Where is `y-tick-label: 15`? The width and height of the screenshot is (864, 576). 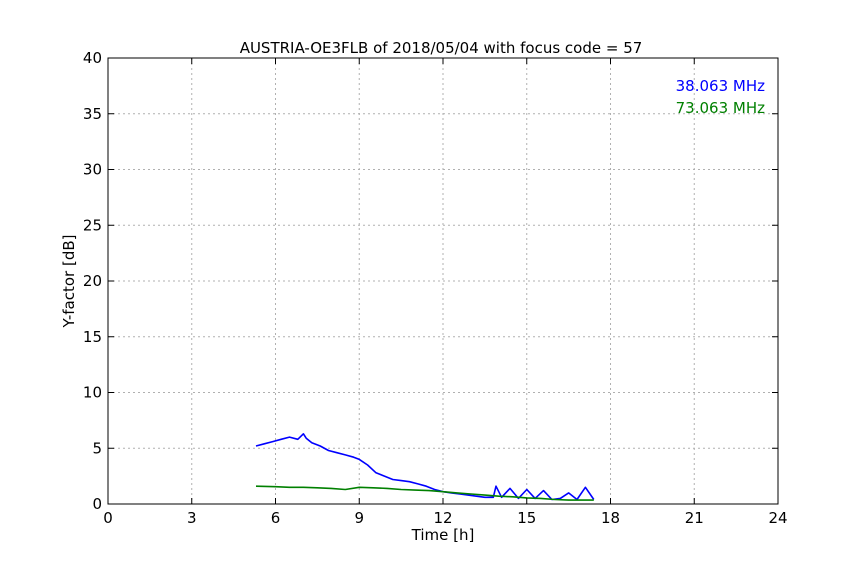 y-tick-label: 15 is located at coordinates (92, 337).